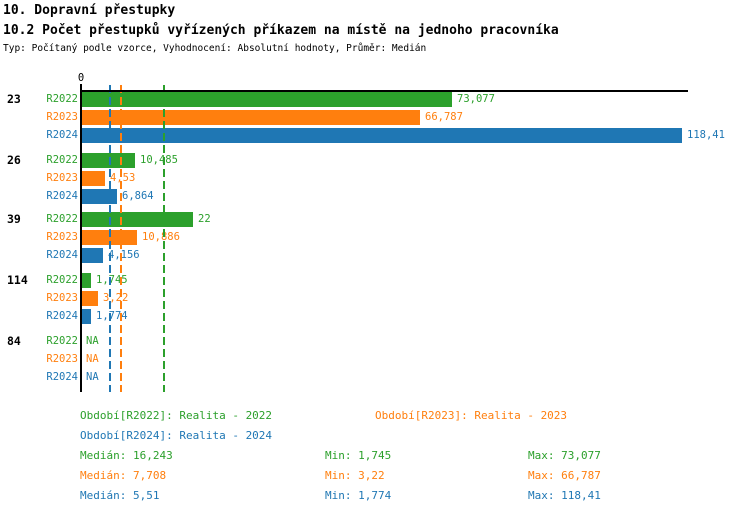  I want to click on legend-item-r2022: Období[R2022]: Realita - 2022, so click(176, 415).